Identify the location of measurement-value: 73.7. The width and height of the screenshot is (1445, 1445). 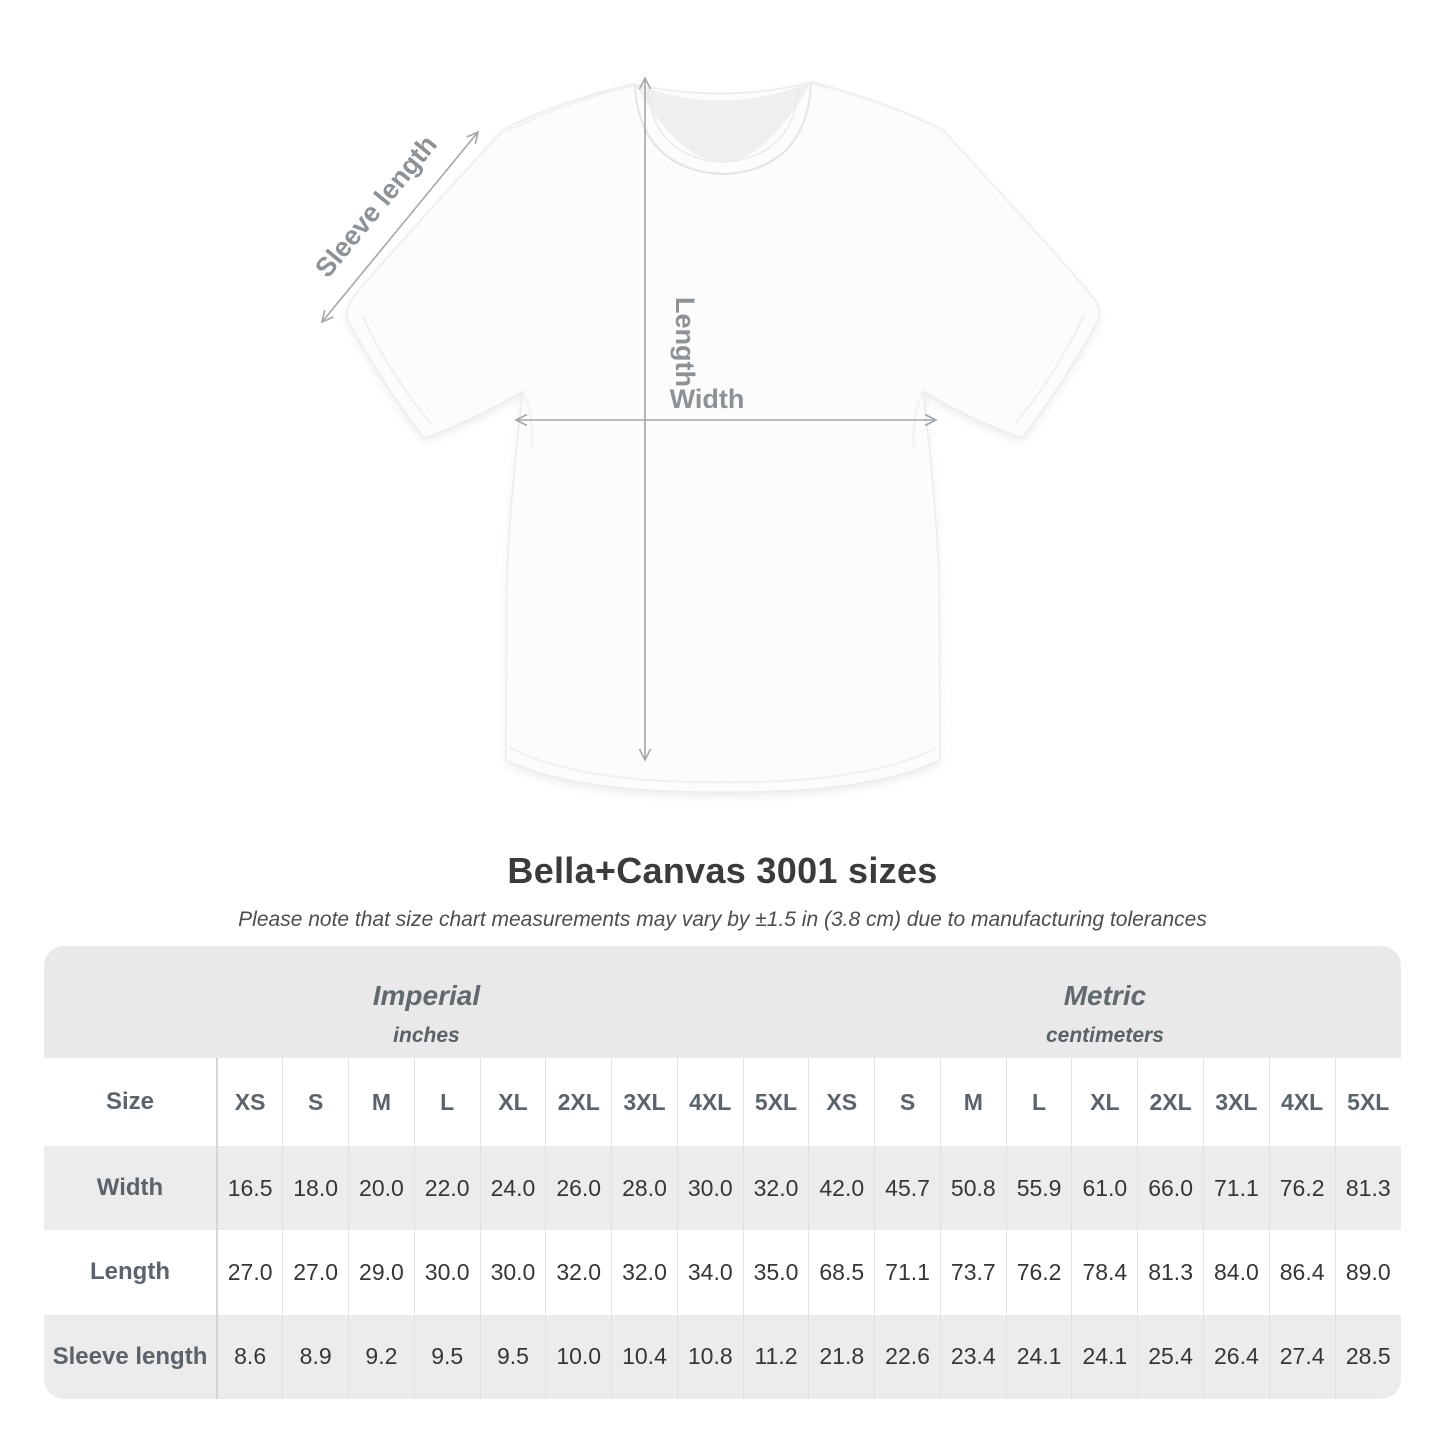
(973, 1272).